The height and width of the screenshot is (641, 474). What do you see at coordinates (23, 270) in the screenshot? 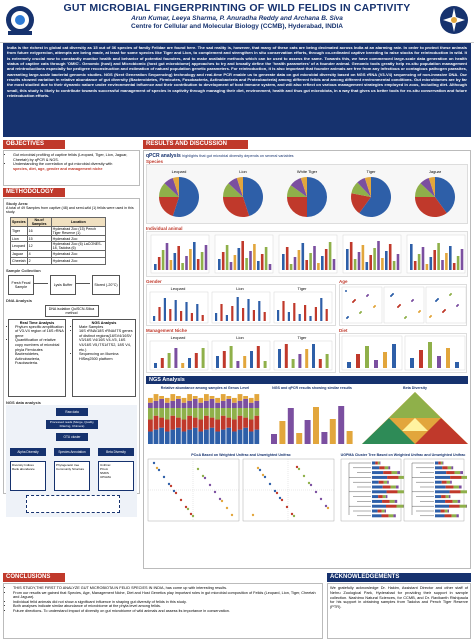
I see `sample-collection-label: Sample Collection` at bounding box center [23, 270].